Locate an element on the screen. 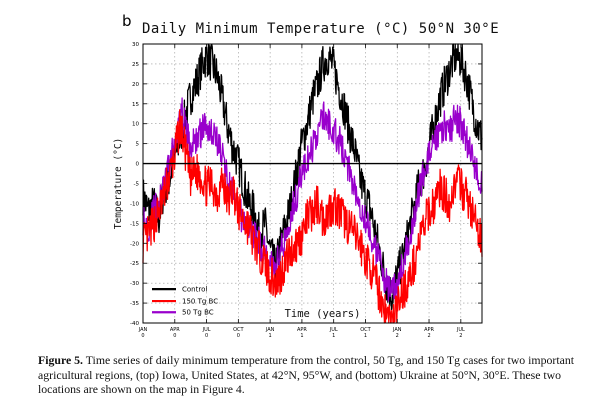 The width and height of the screenshot is (600, 415). legend: Control 150 Tg BC 50 Tg BC is located at coordinates (185, 301).